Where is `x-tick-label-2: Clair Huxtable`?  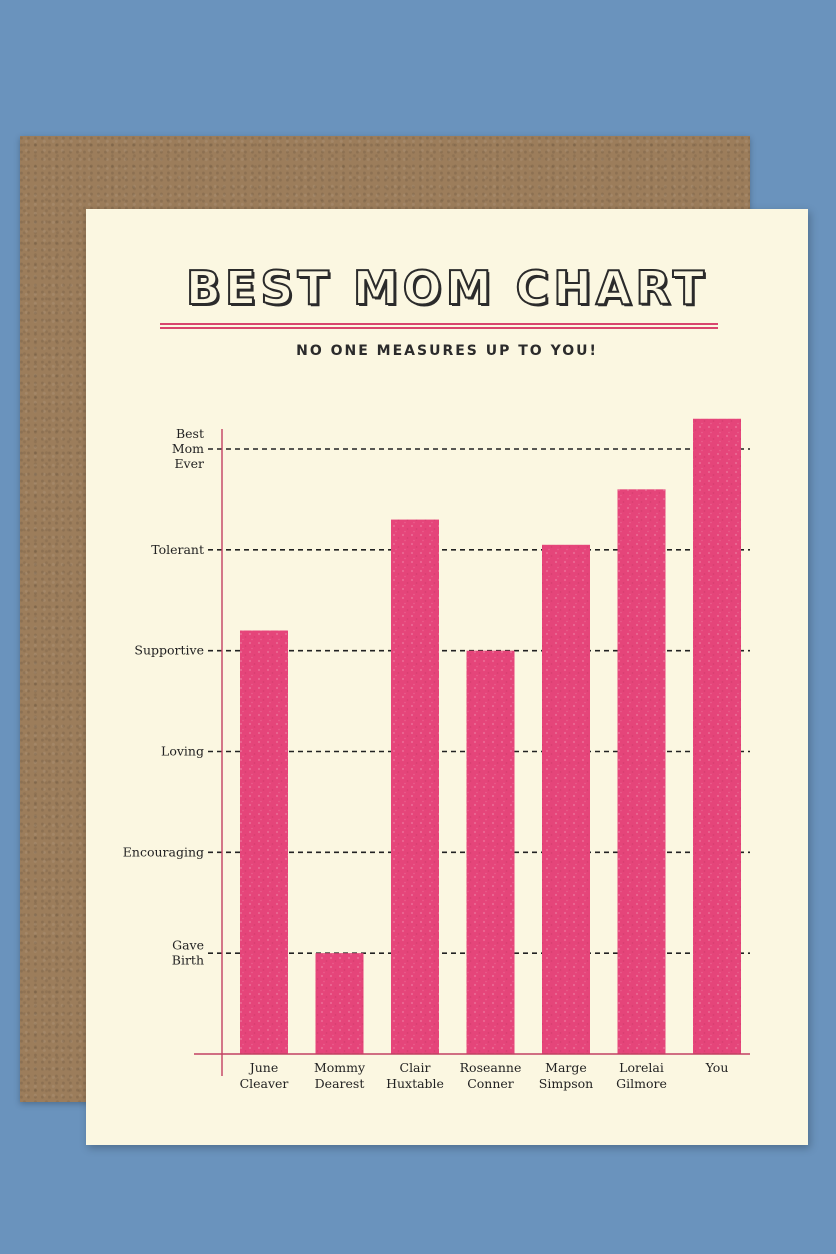 x-tick-label-2: Clair Huxtable is located at coordinates (415, 1075).